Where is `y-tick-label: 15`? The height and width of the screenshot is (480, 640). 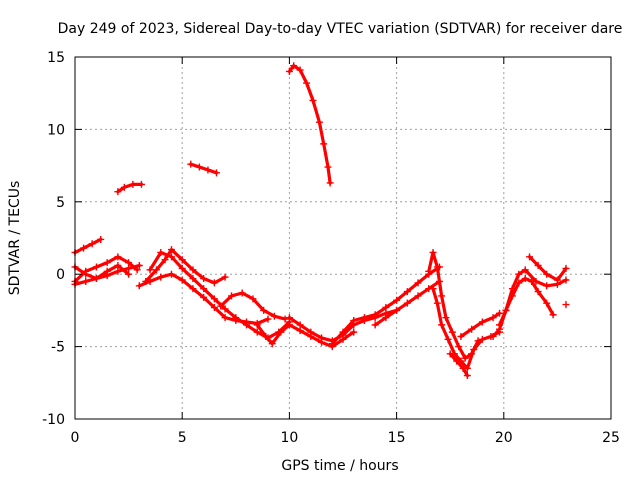 y-tick-label: 15 is located at coordinates (56, 58).